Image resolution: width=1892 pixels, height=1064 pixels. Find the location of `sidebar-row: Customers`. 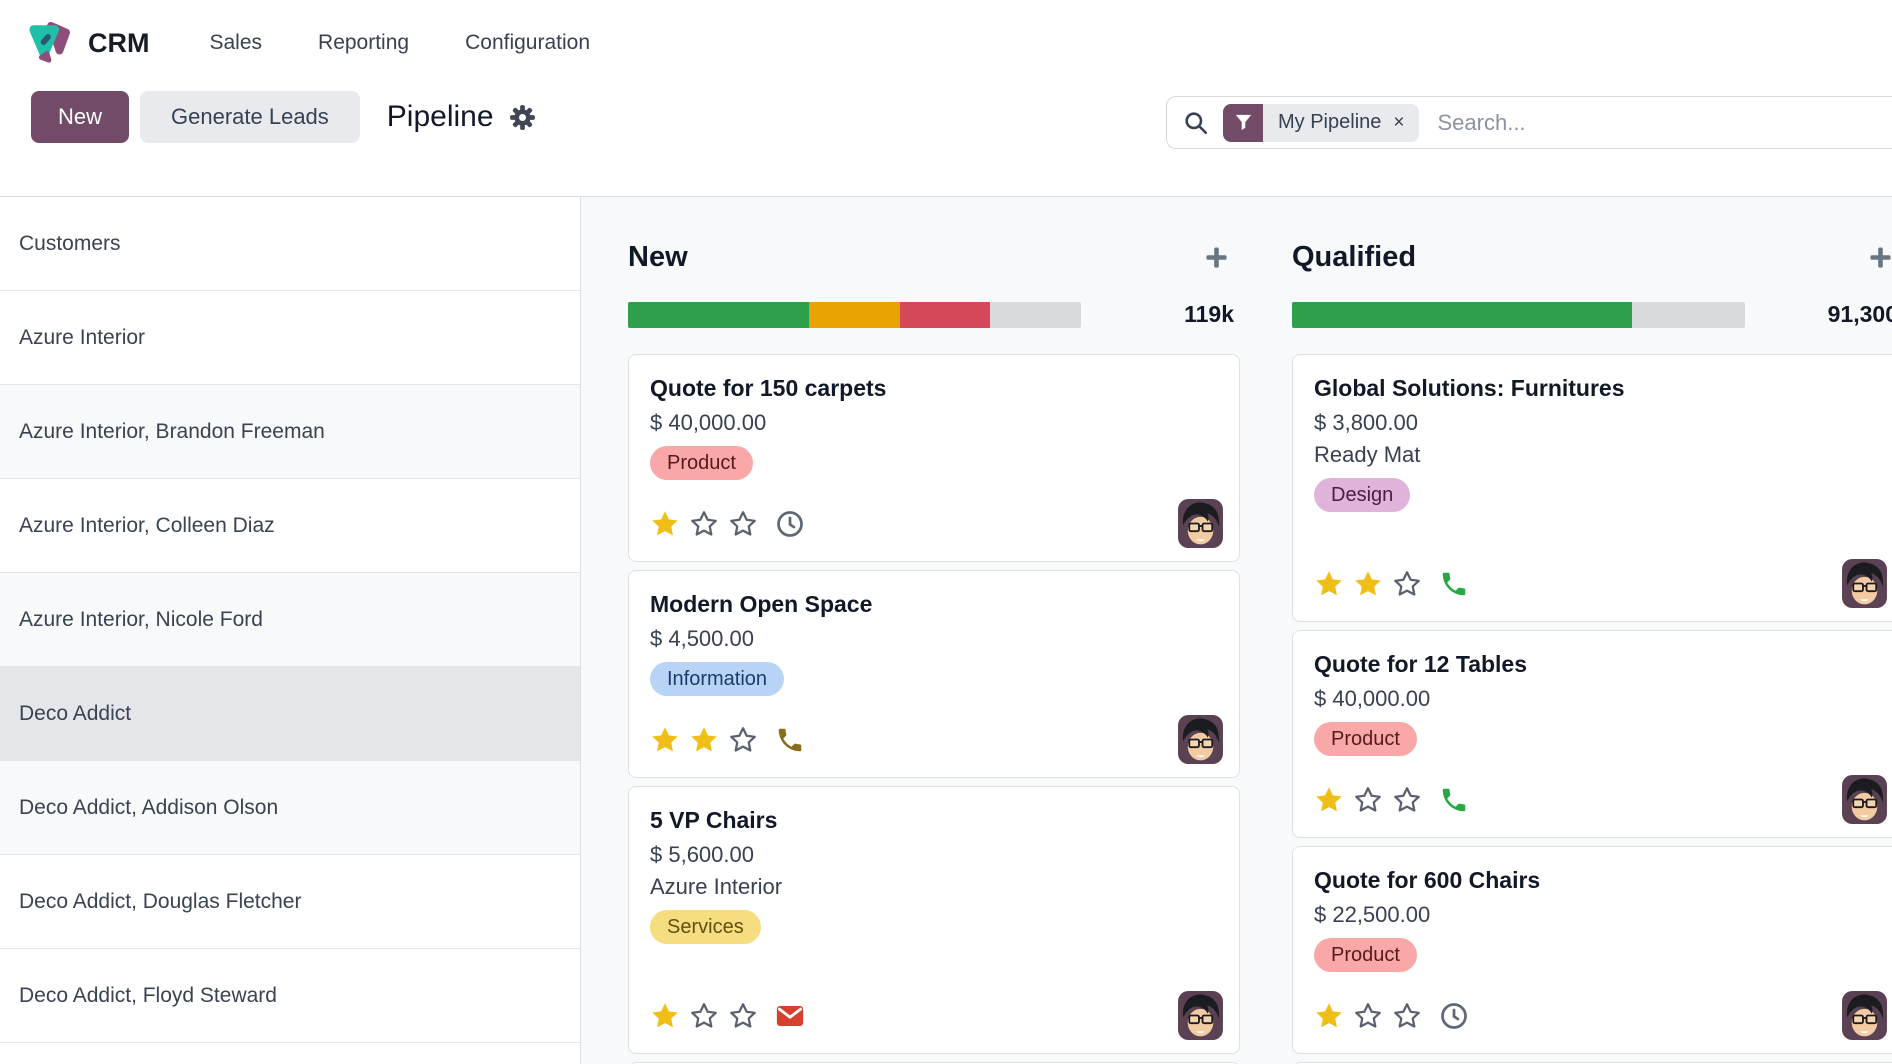

sidebar-row: Customers is located at coordinates (290, 244).